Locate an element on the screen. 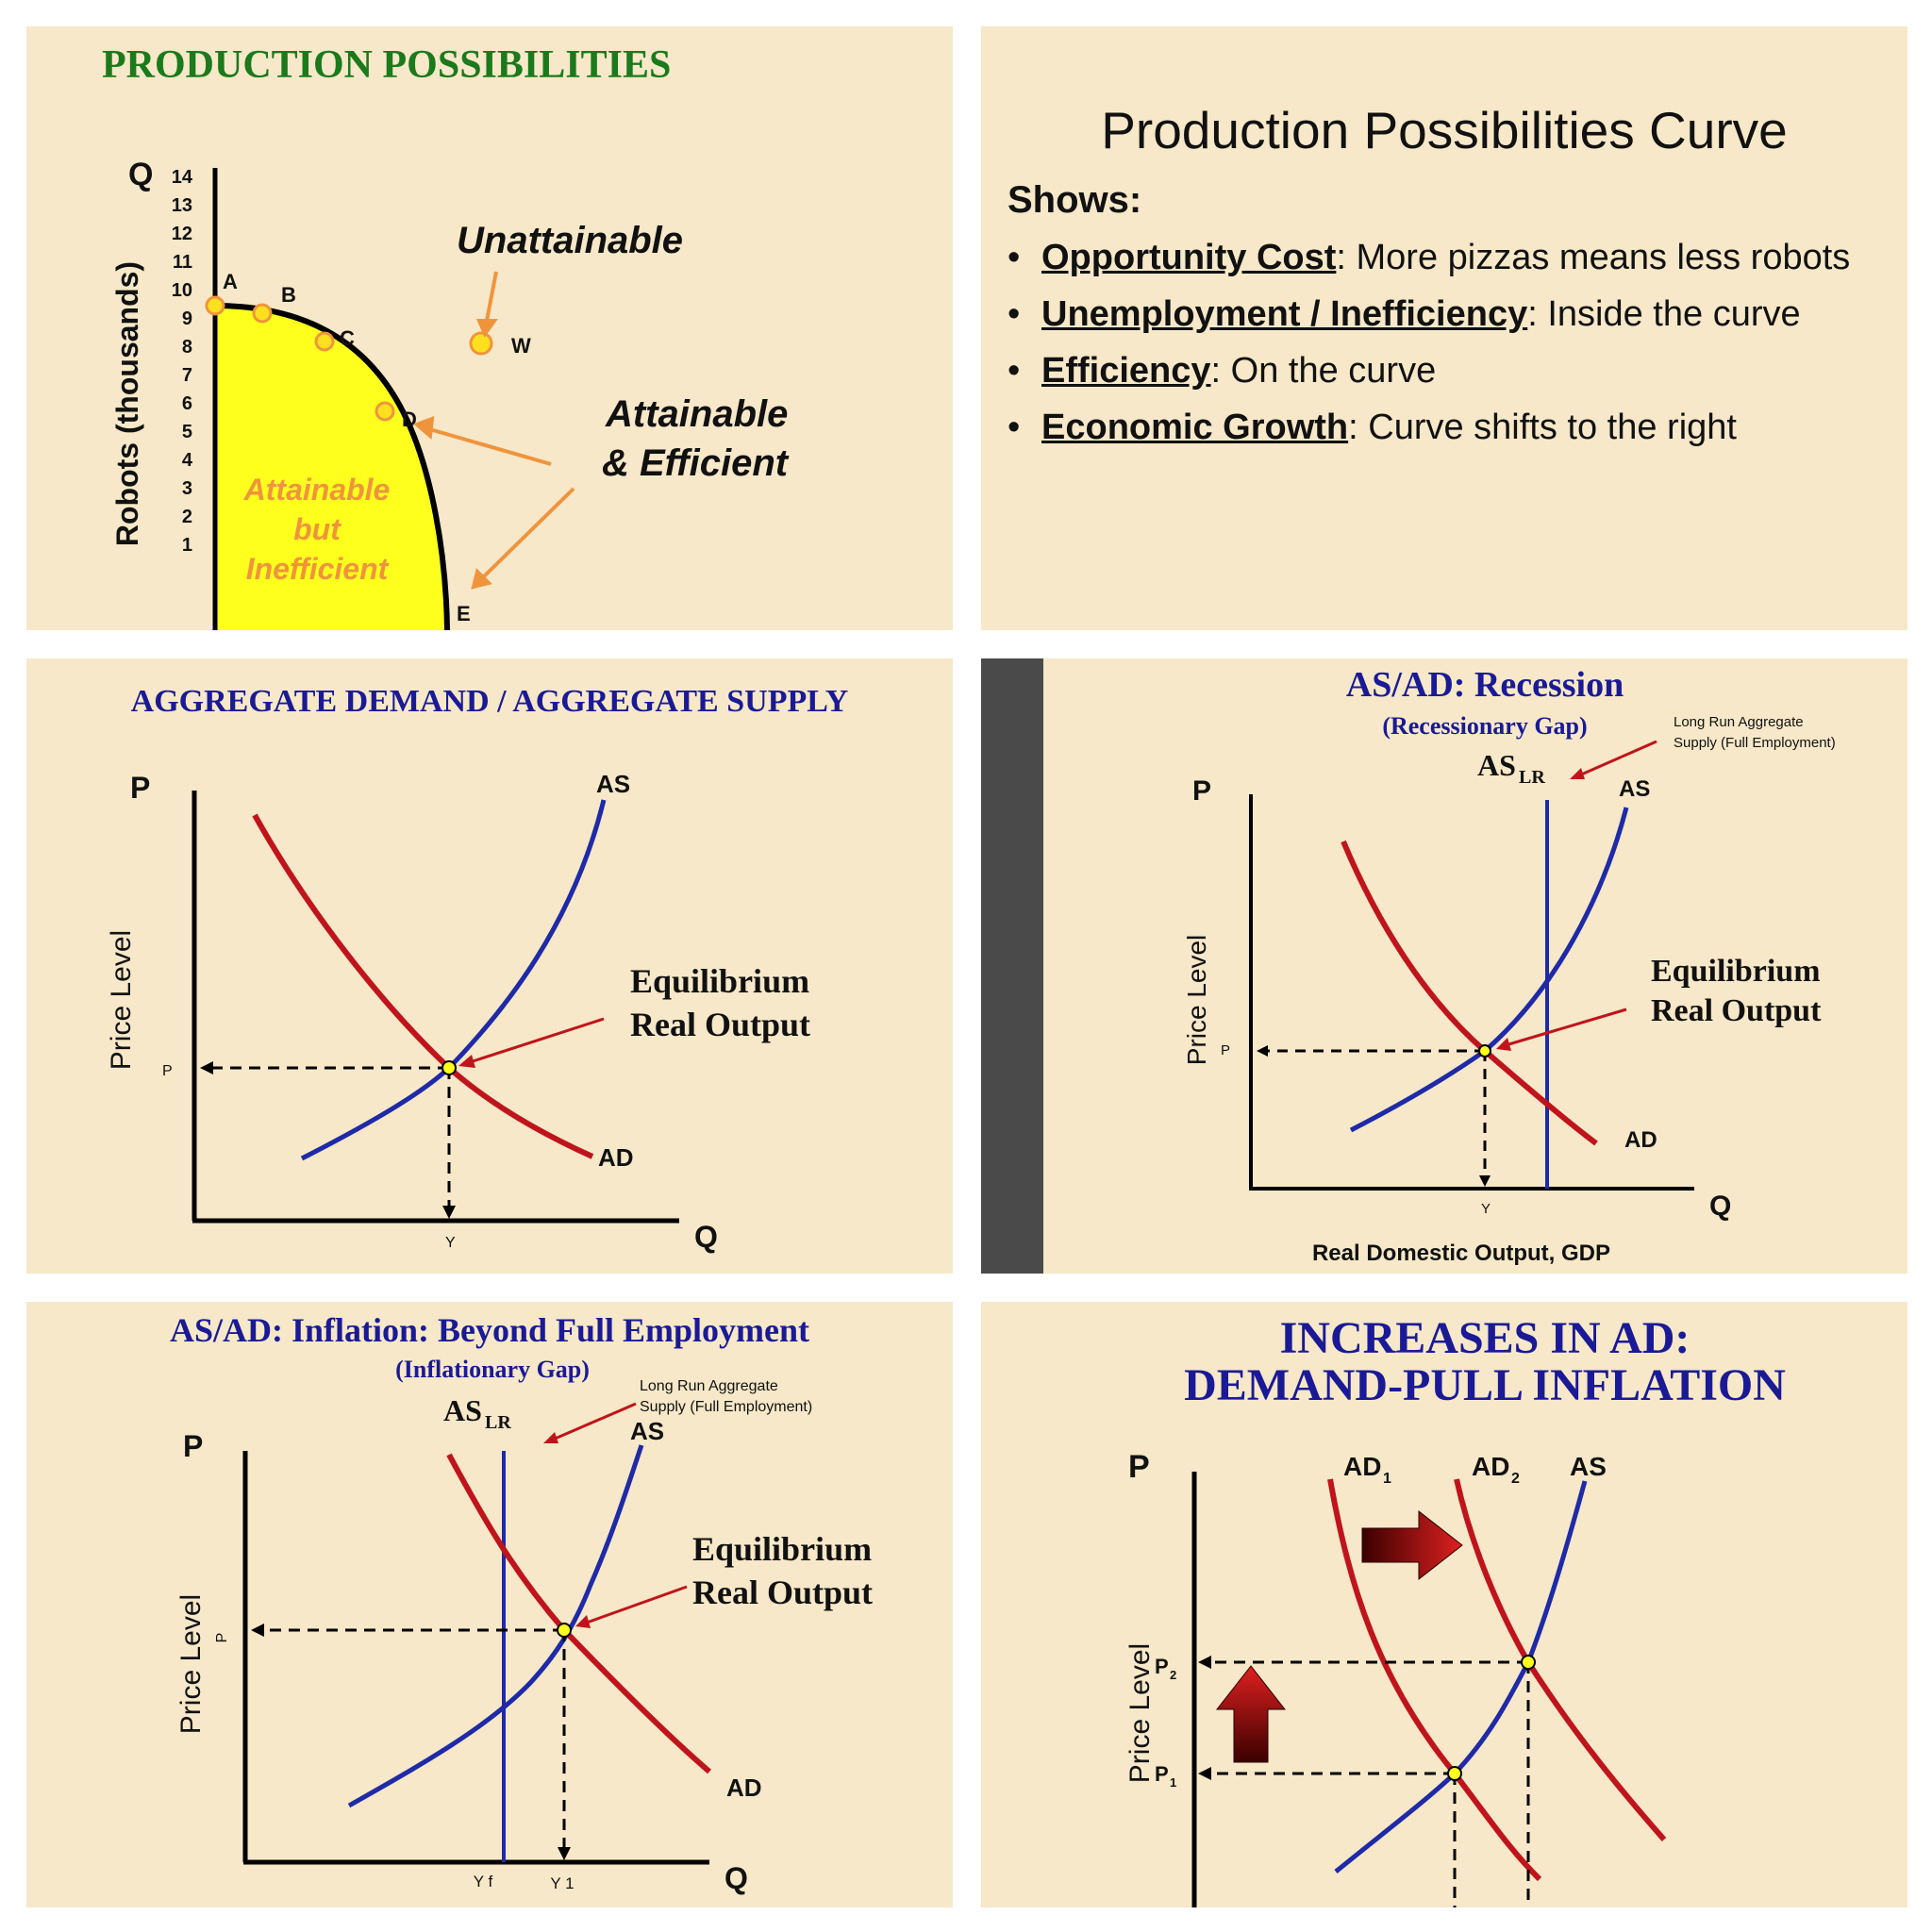 The height and width of the screenshot is (1932, 1932). panel-title: PRODUCTION POSSIBILITIES is located at coordinates (386, 65).